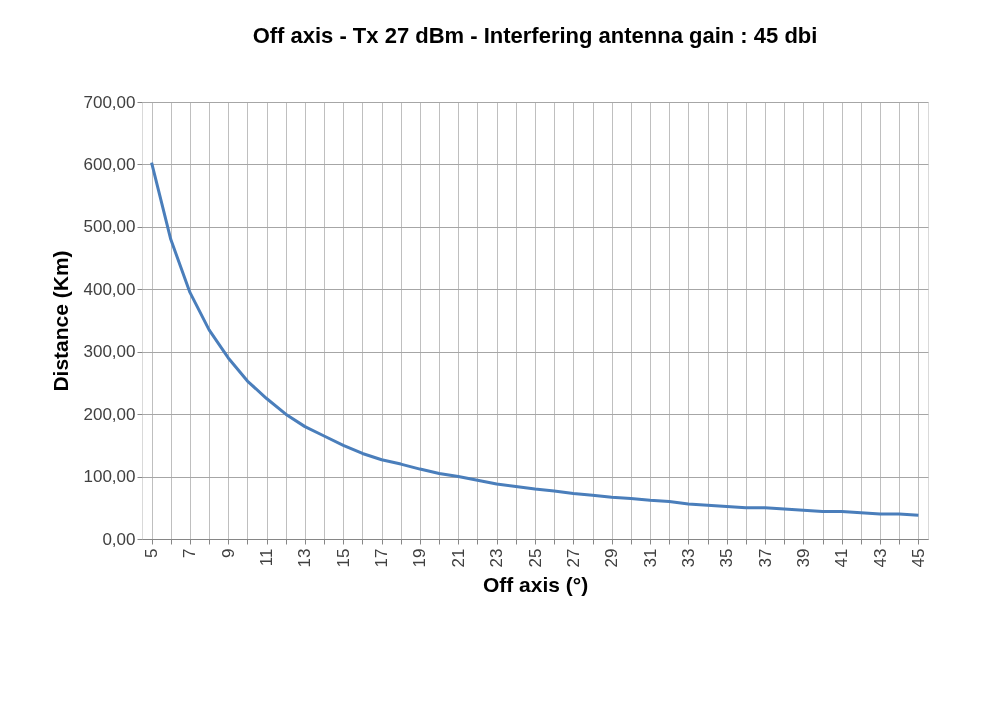 The image size is (1001, 706). What do you see at coordinates (109, 352) in the screenshot?
I see `y-tick-label: 300,00` at bounding box center [109, 352].